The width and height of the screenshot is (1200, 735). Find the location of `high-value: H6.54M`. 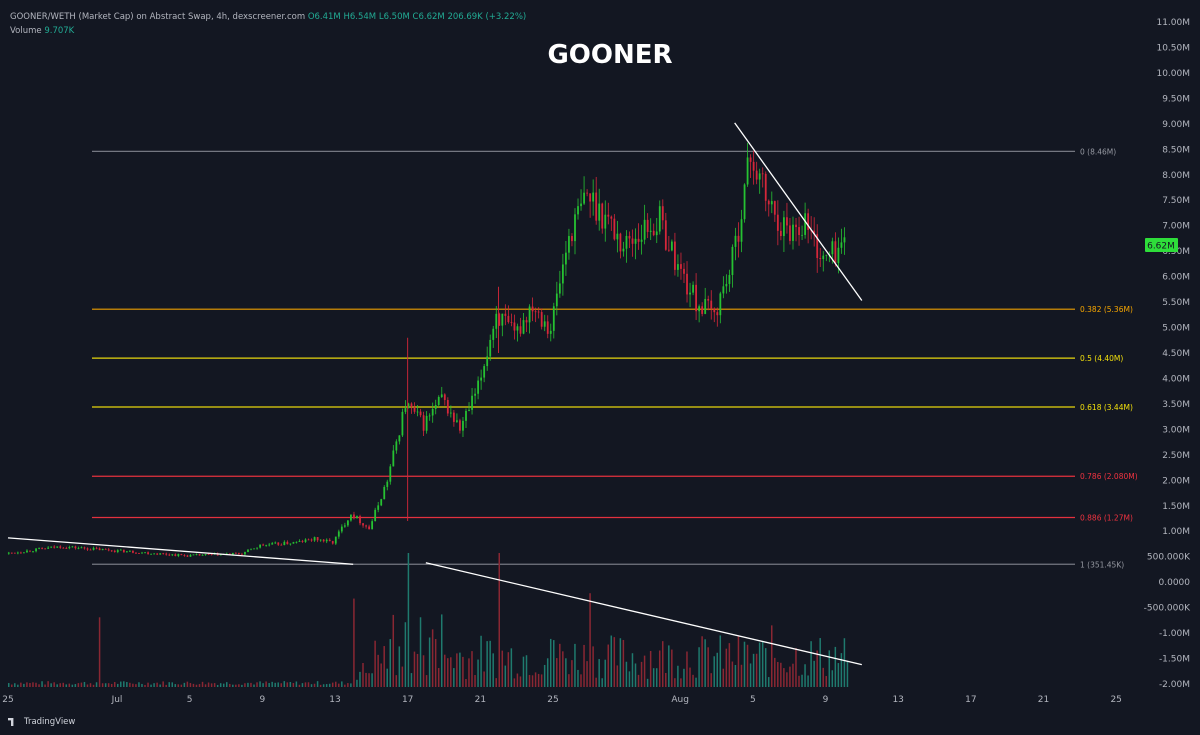

high-value: H6.54M is located at coordinates (360, 17).